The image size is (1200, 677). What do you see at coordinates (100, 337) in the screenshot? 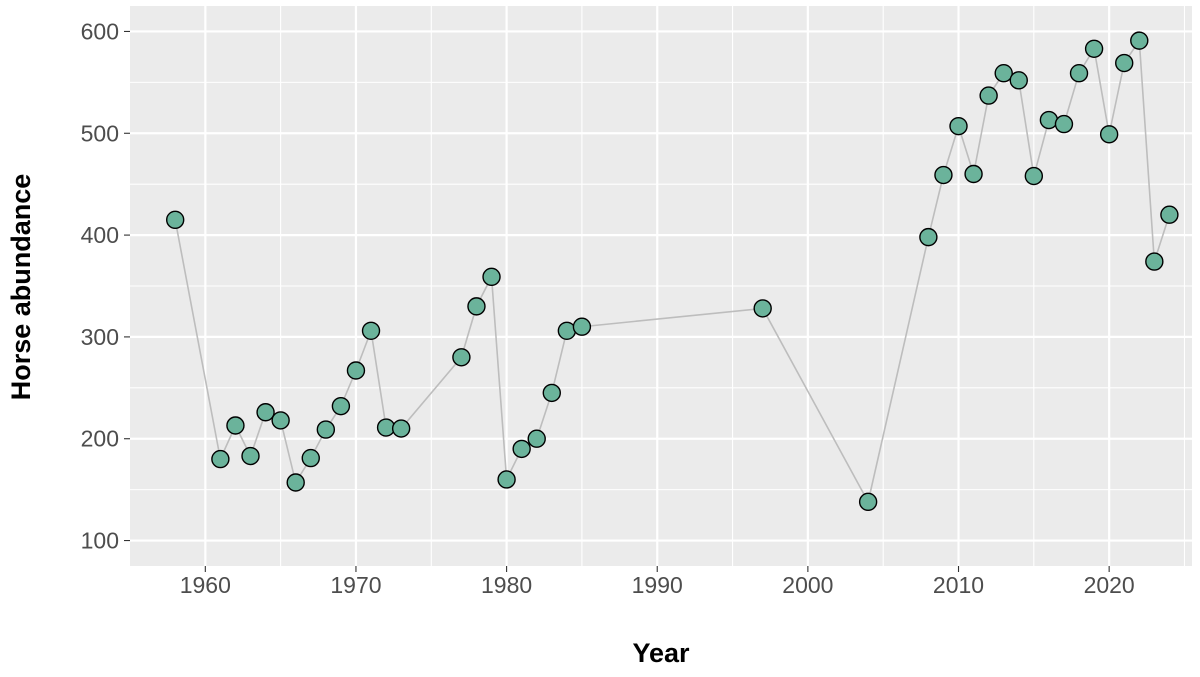
I see `y-tick-label: 300` at bounding box center [100, 337].